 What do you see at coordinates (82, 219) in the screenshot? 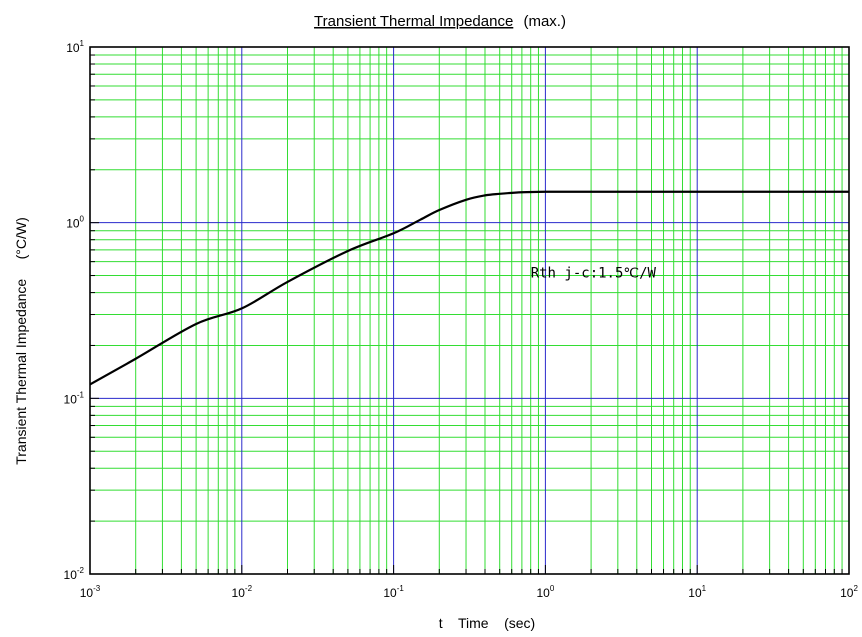
I see `y-tick-exponent: 0` at bounding box center [82, 219].